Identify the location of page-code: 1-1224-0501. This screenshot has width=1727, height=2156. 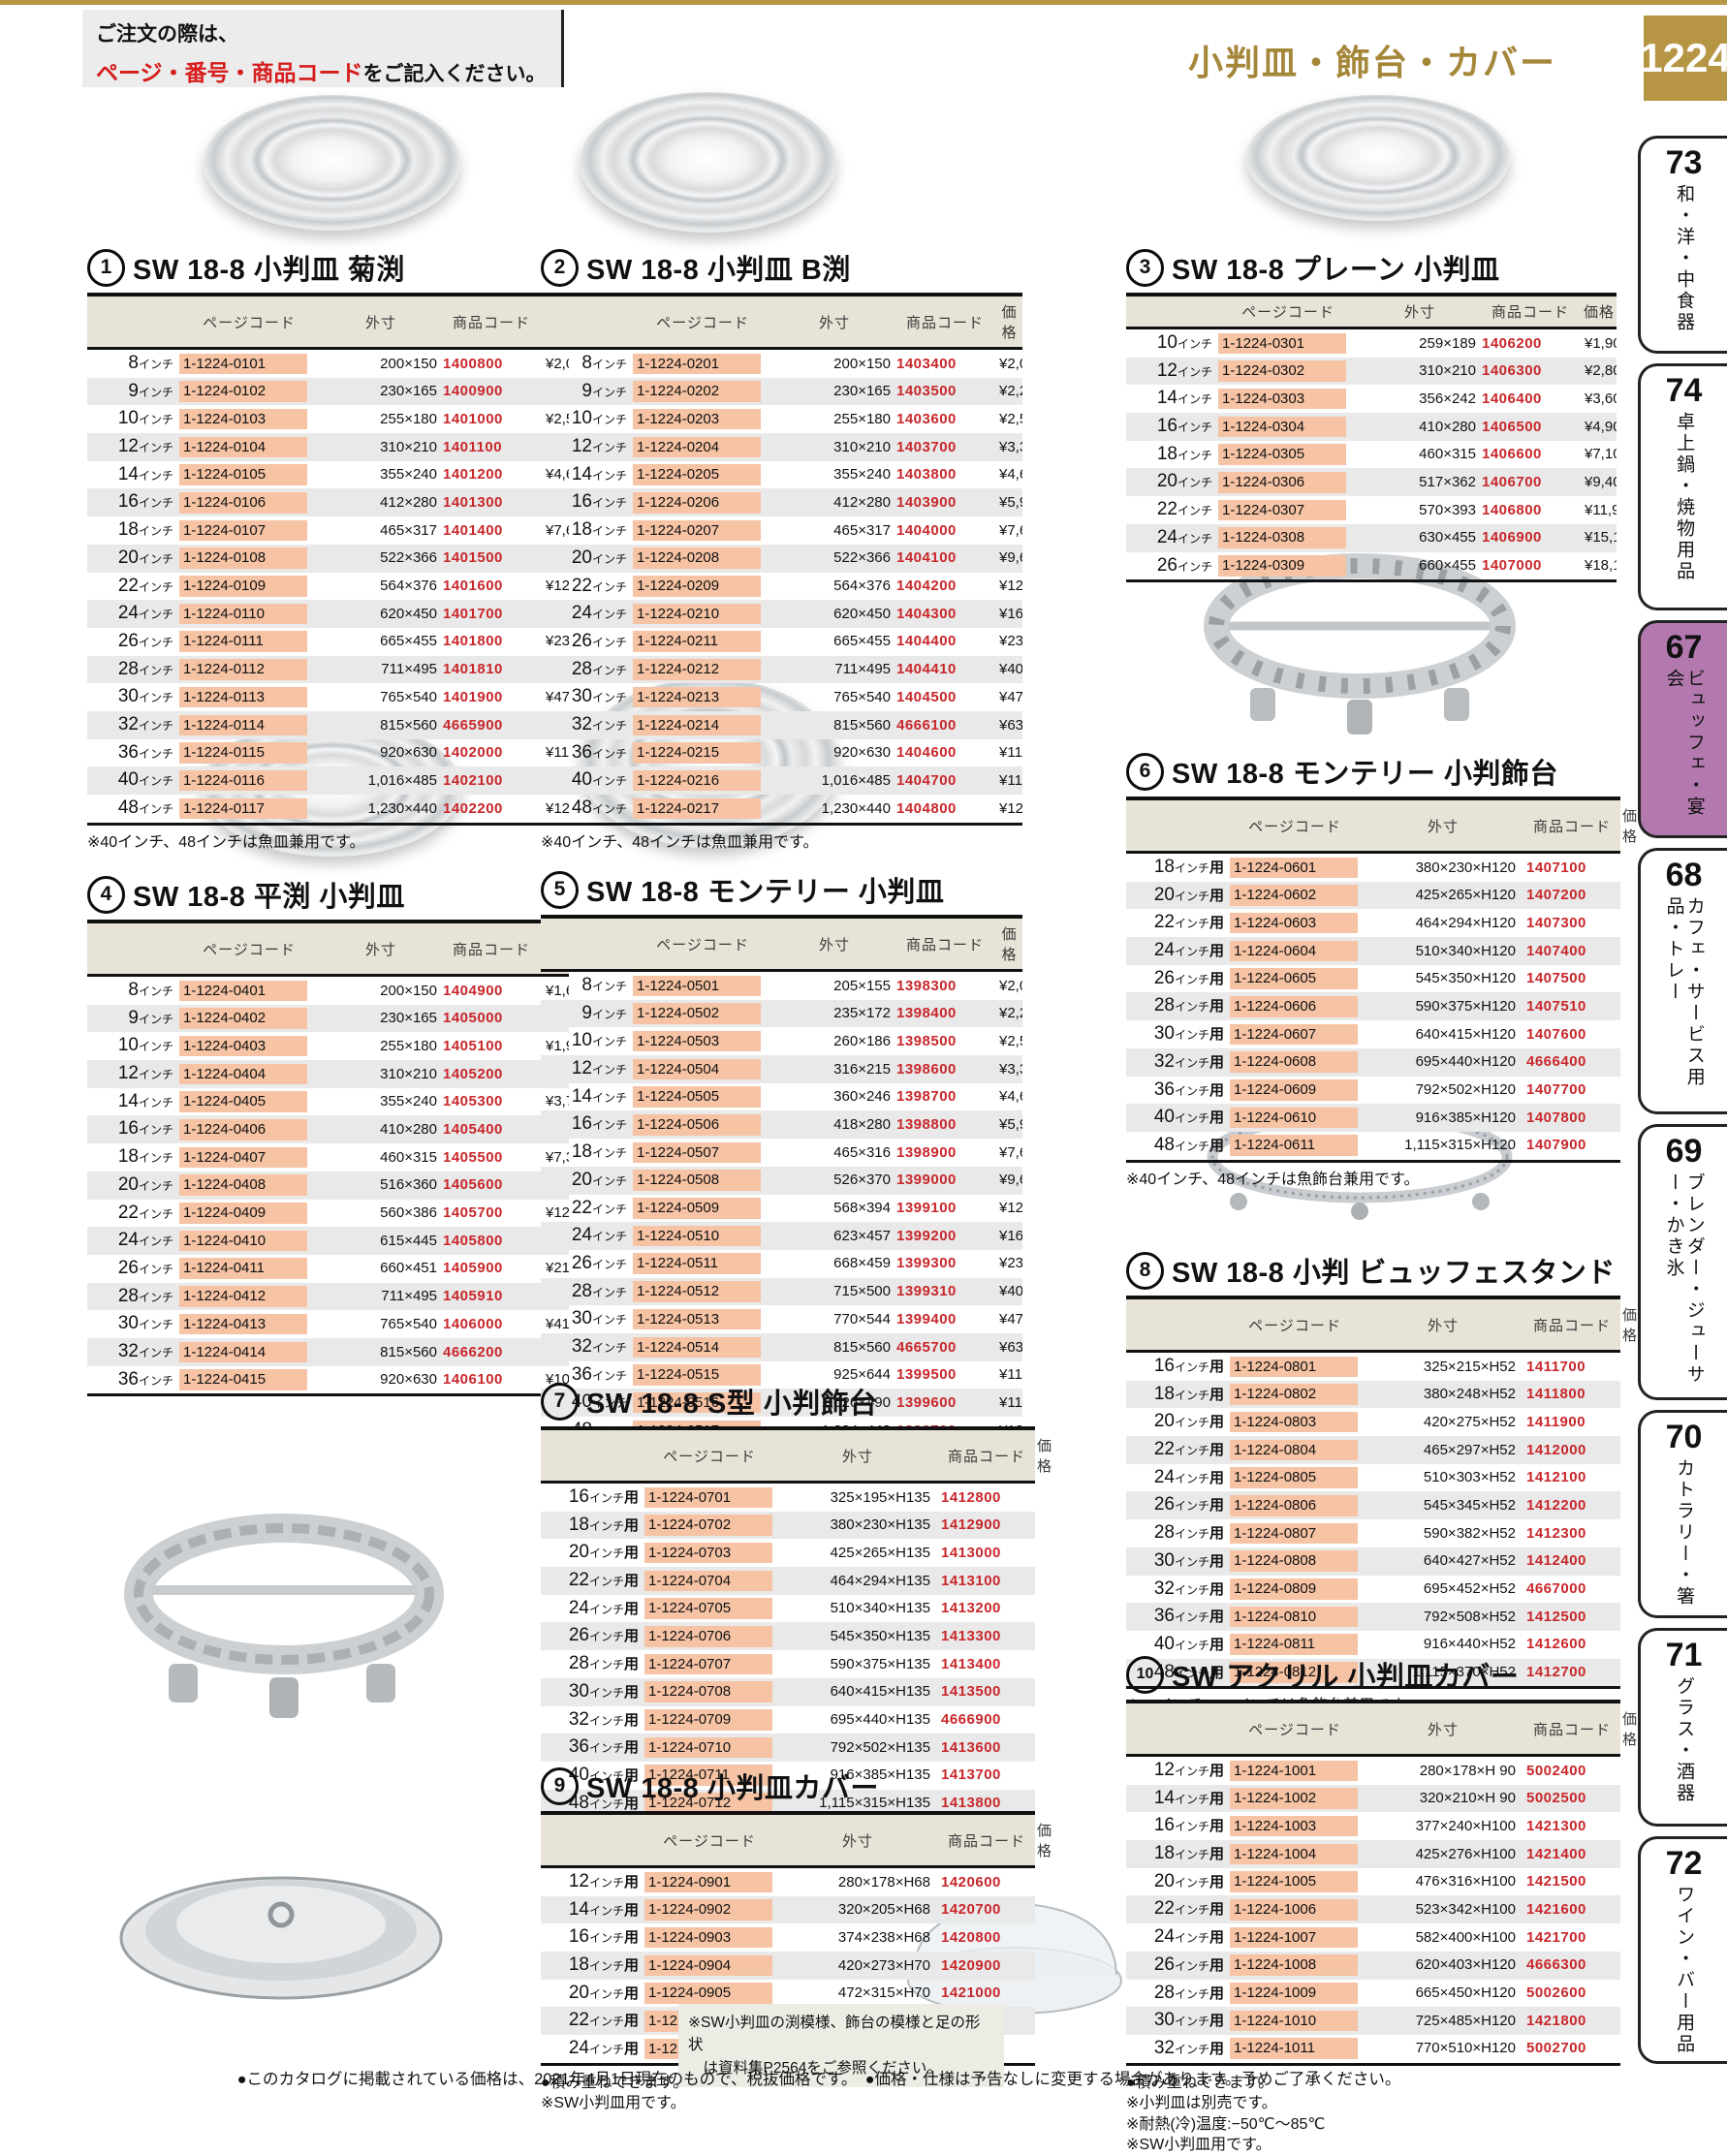
(702, 985).